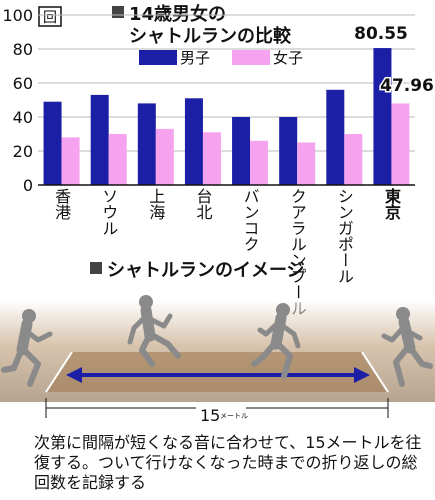  I want to click on y-tick-label: 80, so click(23, 49).